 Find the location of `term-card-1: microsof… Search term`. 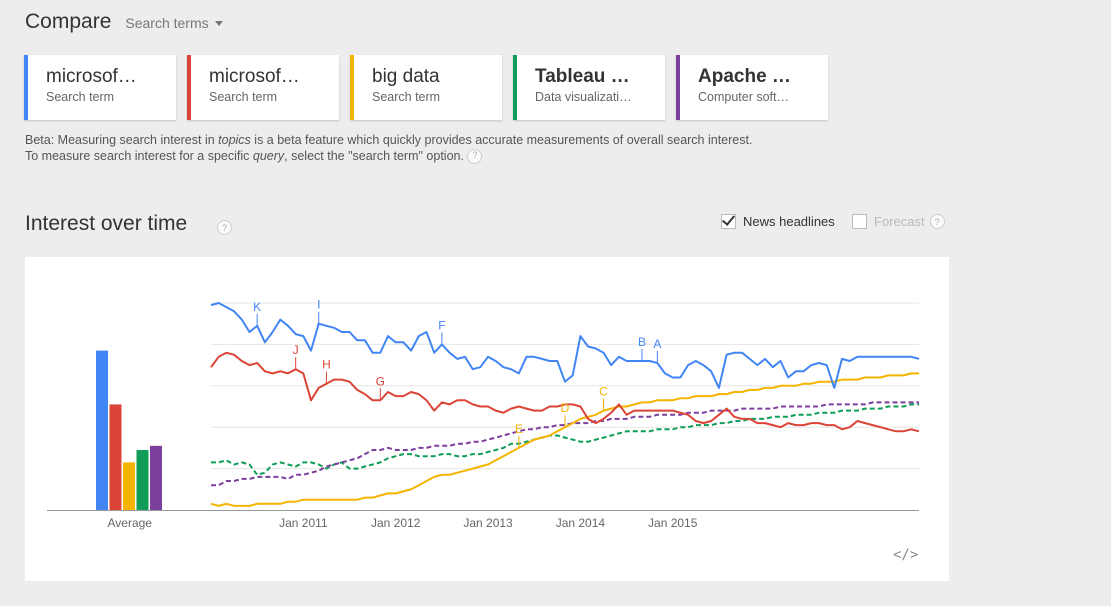

term-card-1: microsof… Search term is located at coordinates (100, 87).